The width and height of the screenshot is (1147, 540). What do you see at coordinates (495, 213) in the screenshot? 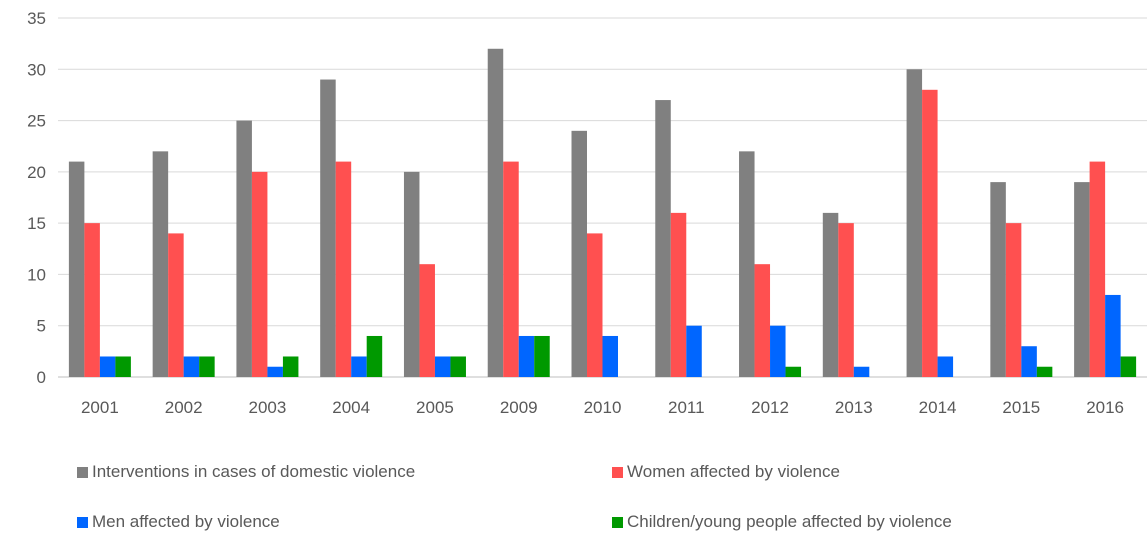
I see `bar-interventions-2009` at bounding box center [495, 213].